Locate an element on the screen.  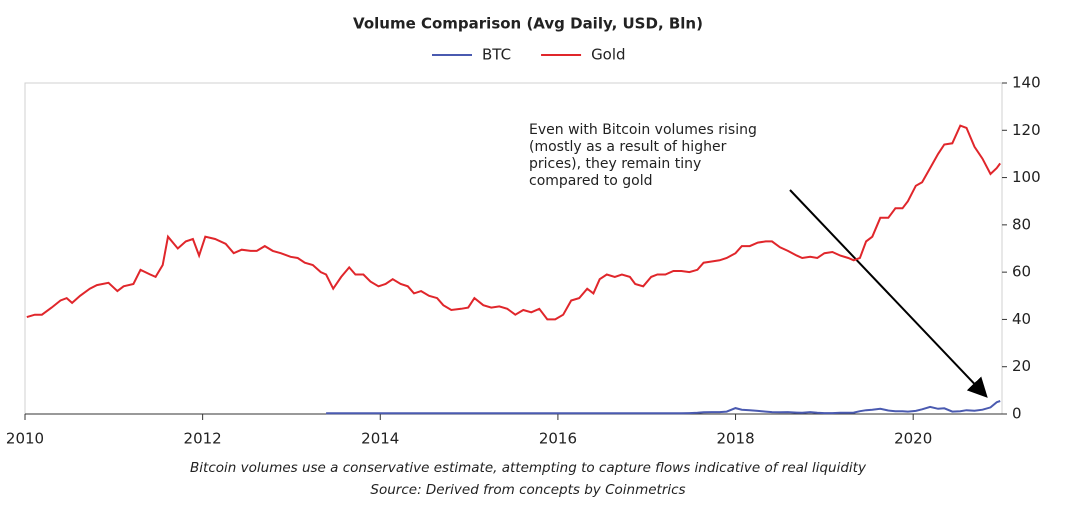
x-tick-label: 2020 is located at coordinates (913, 439).